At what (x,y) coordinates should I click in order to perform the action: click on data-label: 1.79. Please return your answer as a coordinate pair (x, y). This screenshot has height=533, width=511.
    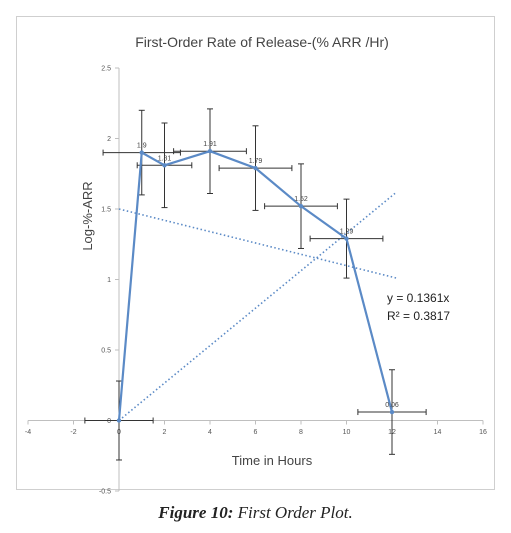
    Looking at the image, I should click on (256, 161).